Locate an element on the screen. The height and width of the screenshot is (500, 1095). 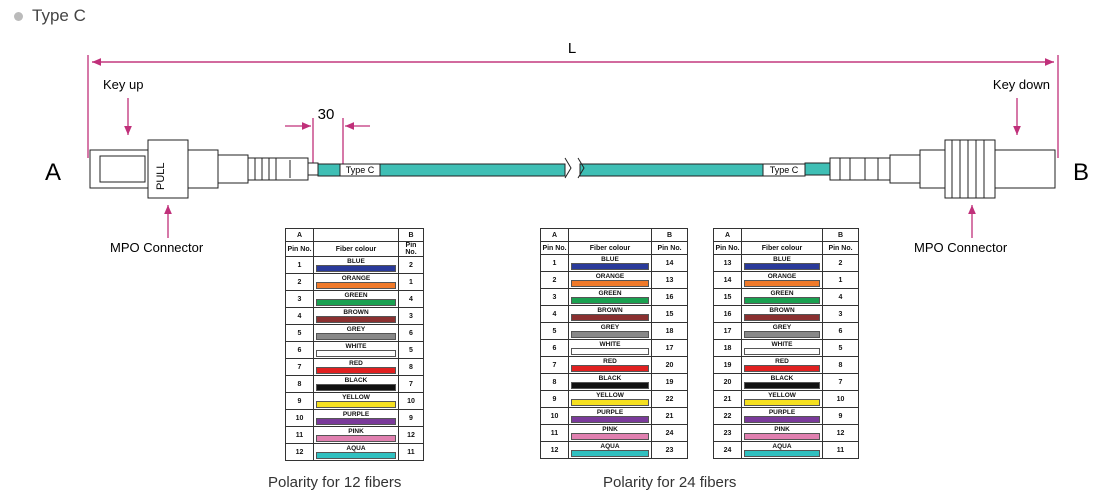
pin-cell: 6 is located at coordinates (411, 333).